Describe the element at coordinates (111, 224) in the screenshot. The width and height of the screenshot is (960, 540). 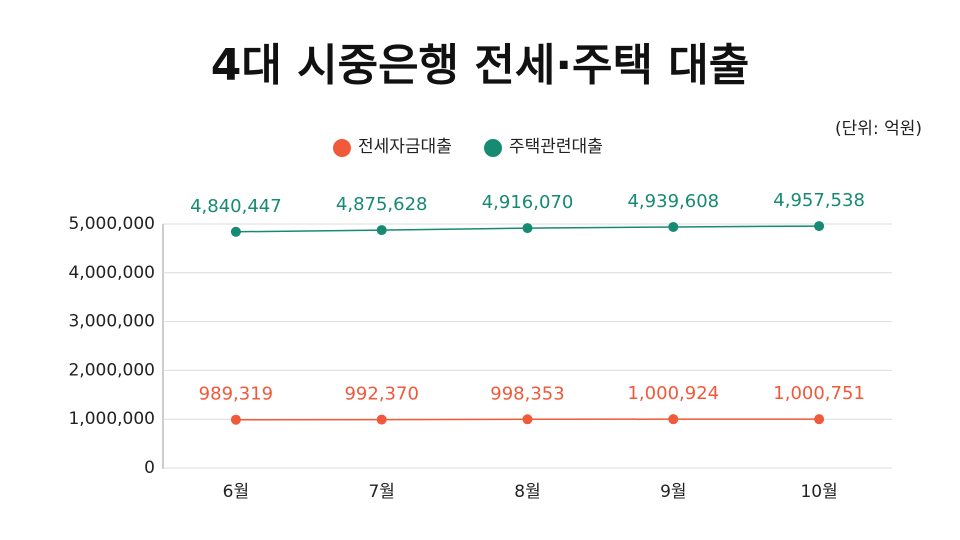
I see `y-tick-label: 5,000,000` at that location.